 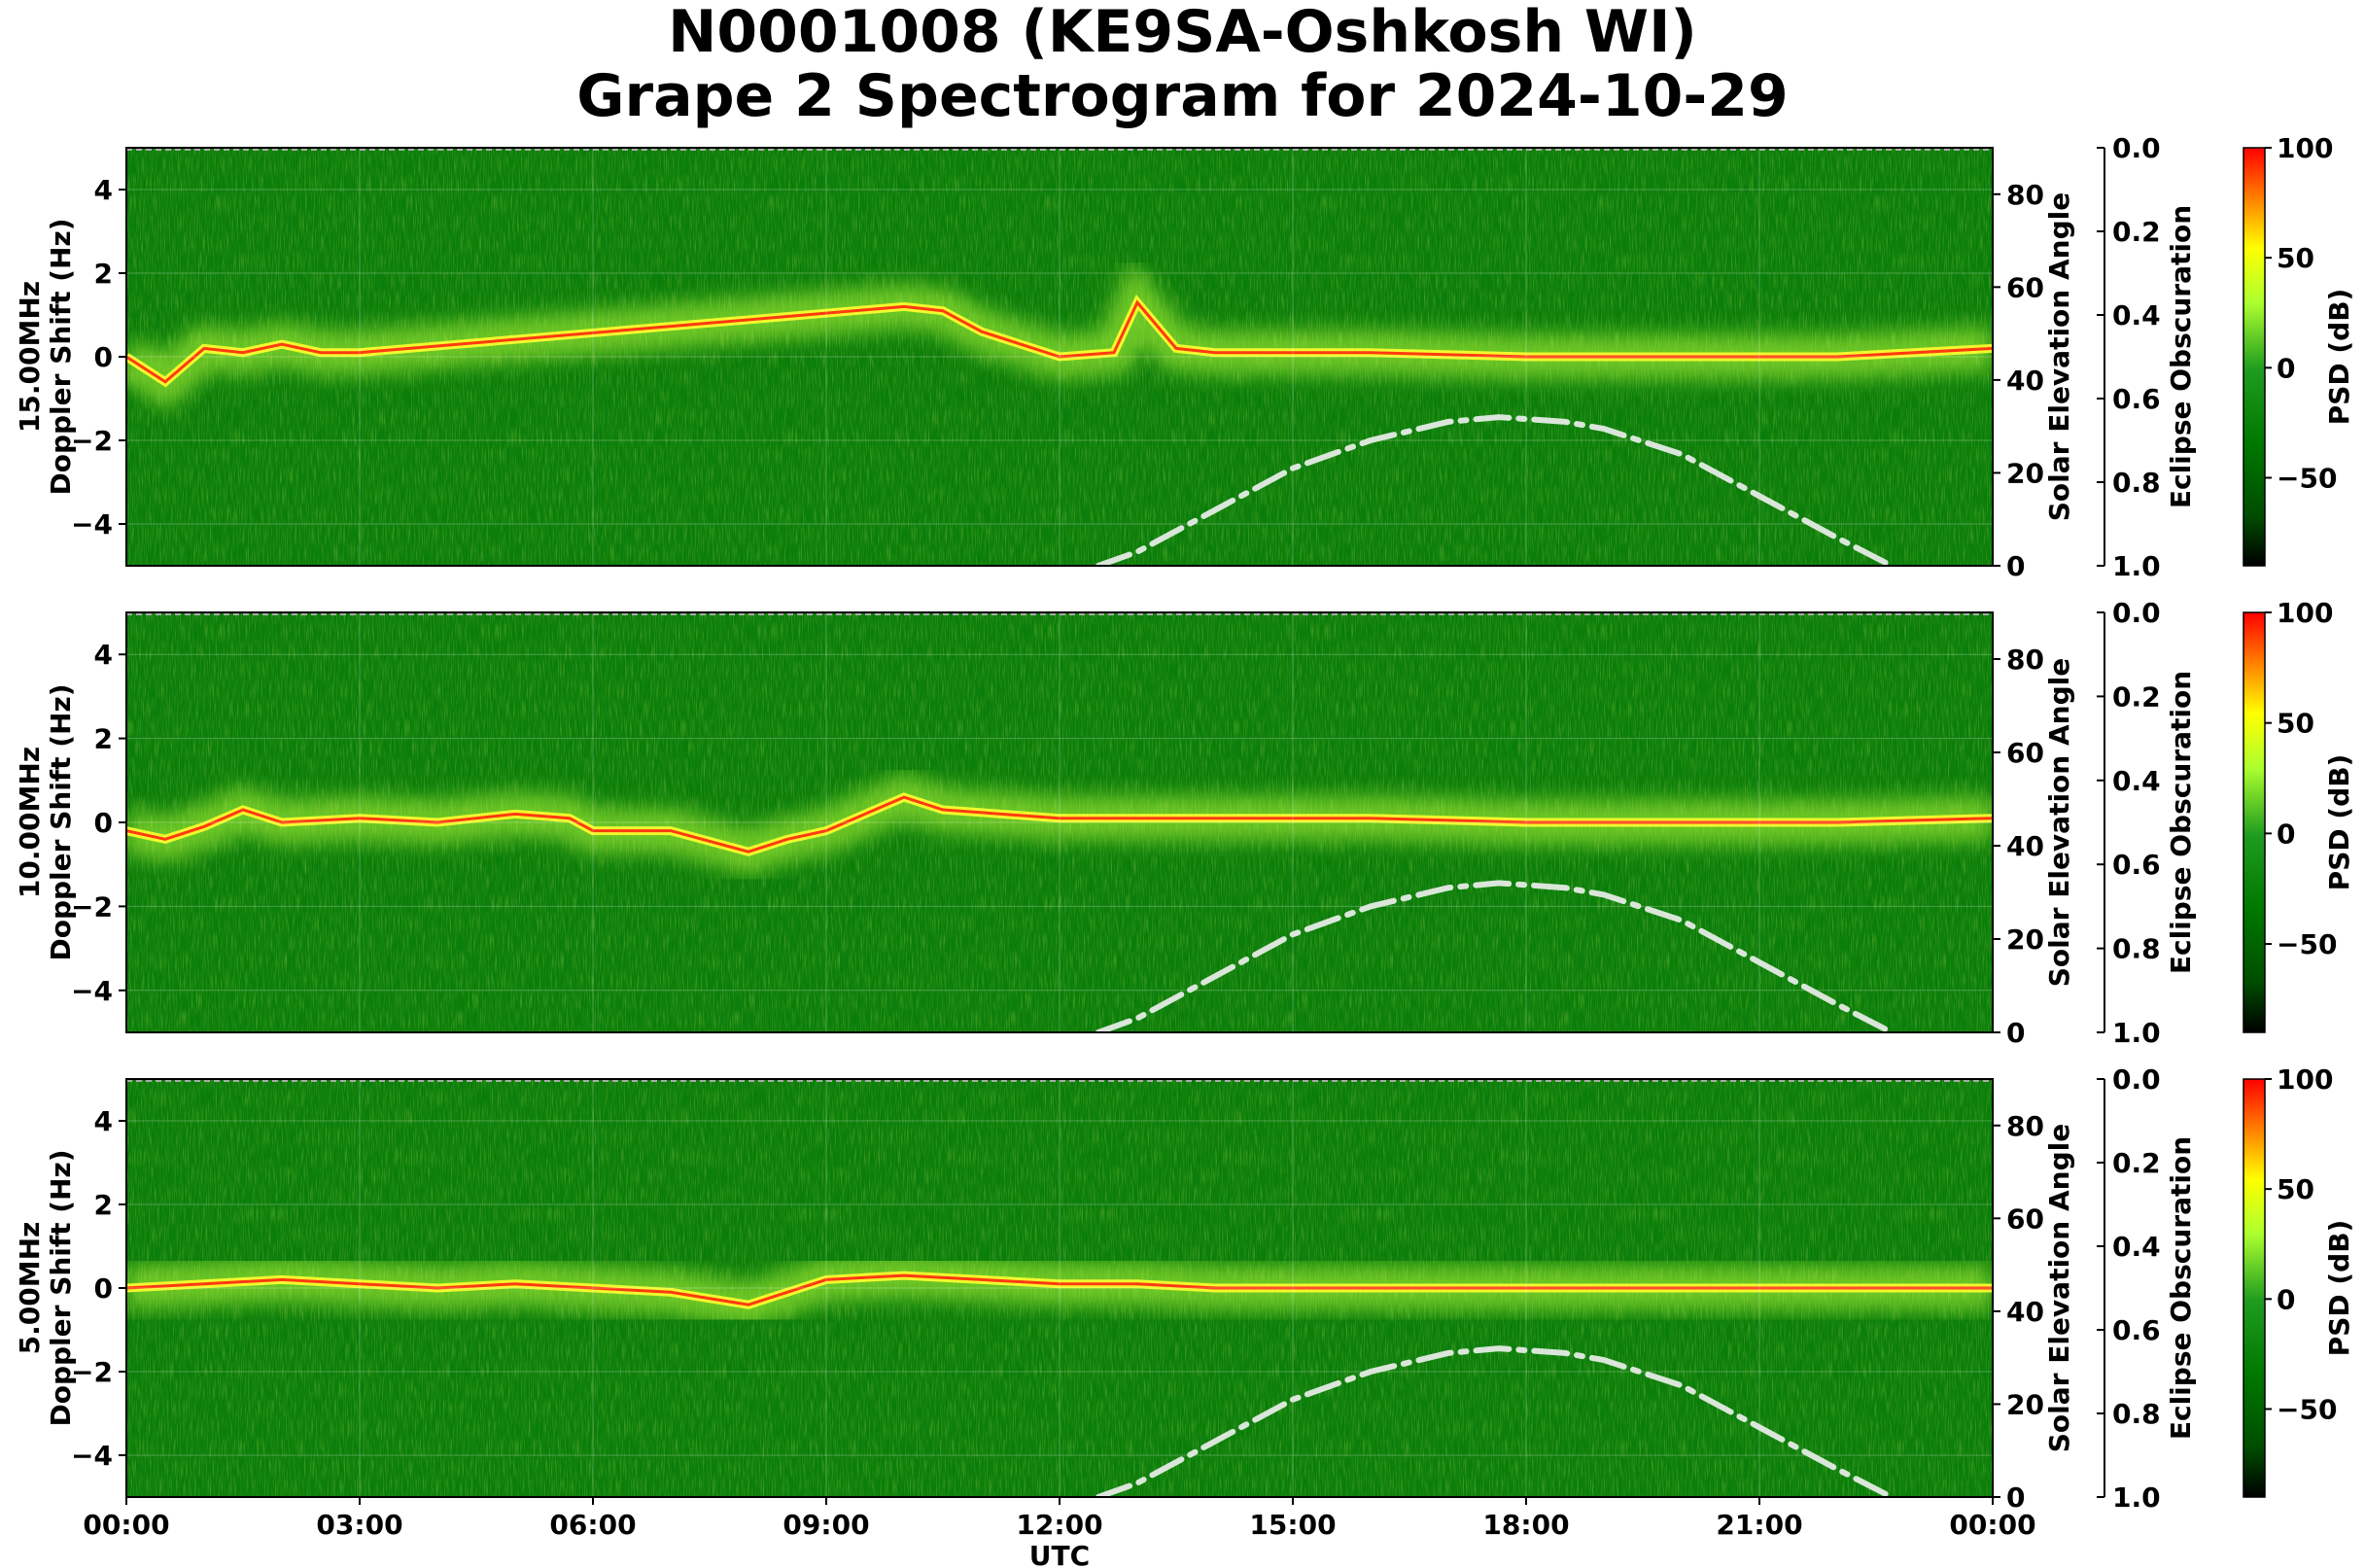 What do you see at coordinates (1182, 33) in the screenshot?
I see `chart-title-line-1: N0001008 (KE9SA-Oshkosh WI)` at bounding box center [1182, 33].